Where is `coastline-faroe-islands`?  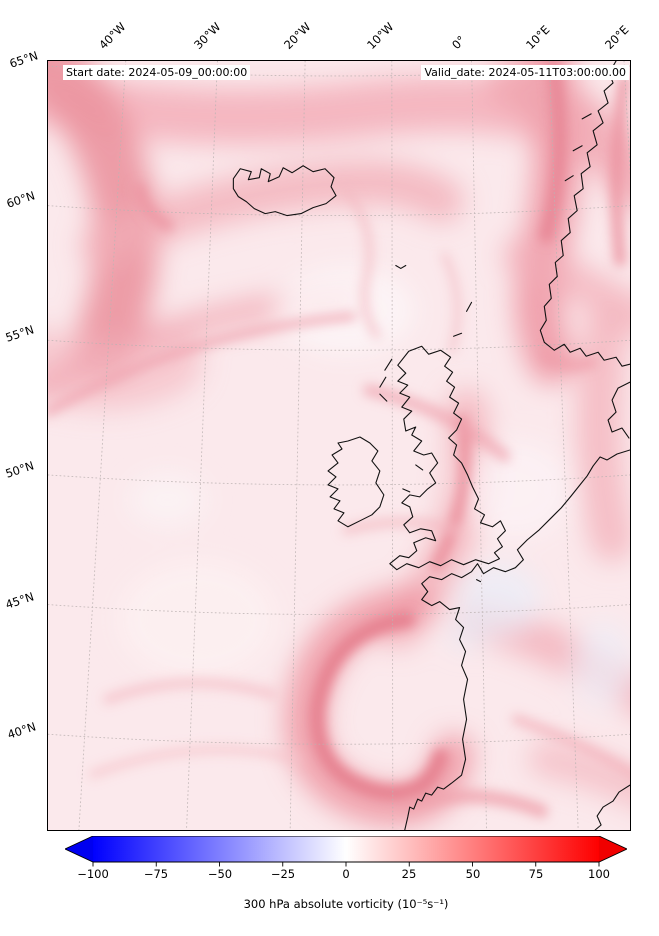 coastline-faroe-islands is located at coordinates (401, 267).